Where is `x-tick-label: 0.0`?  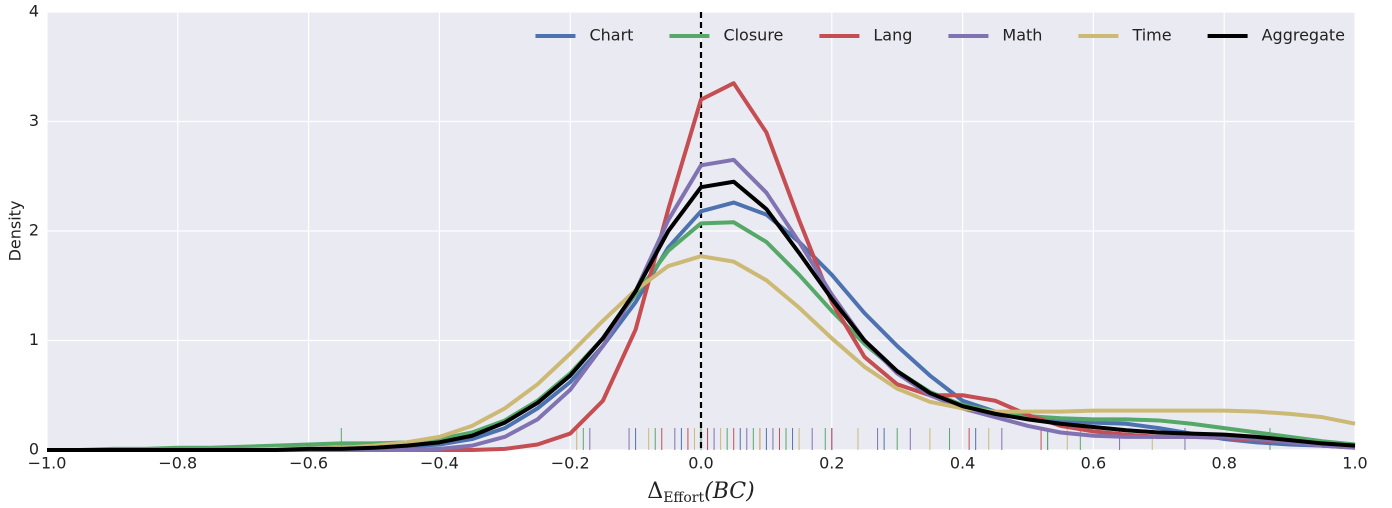
x-tick-label: 0.0 is located at coordinates (700, 463).